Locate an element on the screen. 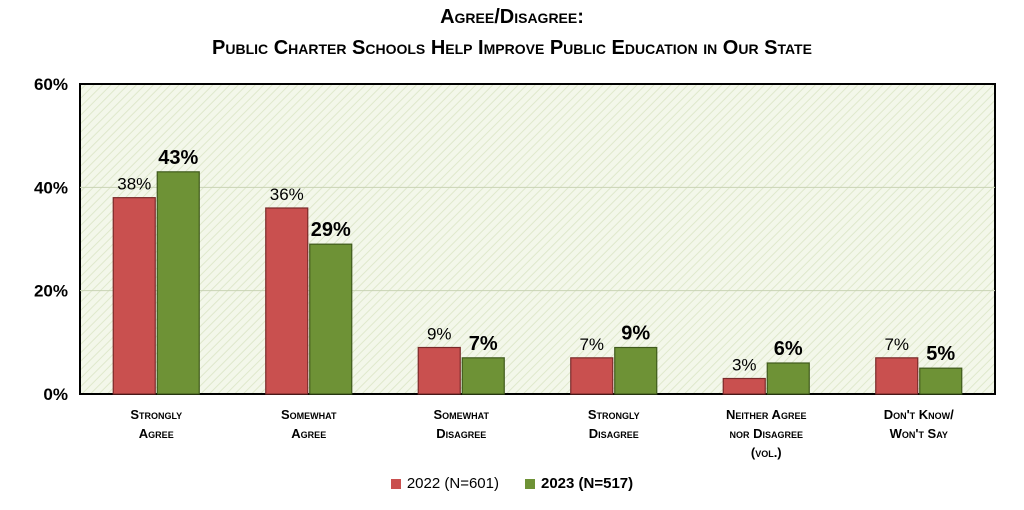  x-category-label: Neither Agree is located at coordinates (766, 414).